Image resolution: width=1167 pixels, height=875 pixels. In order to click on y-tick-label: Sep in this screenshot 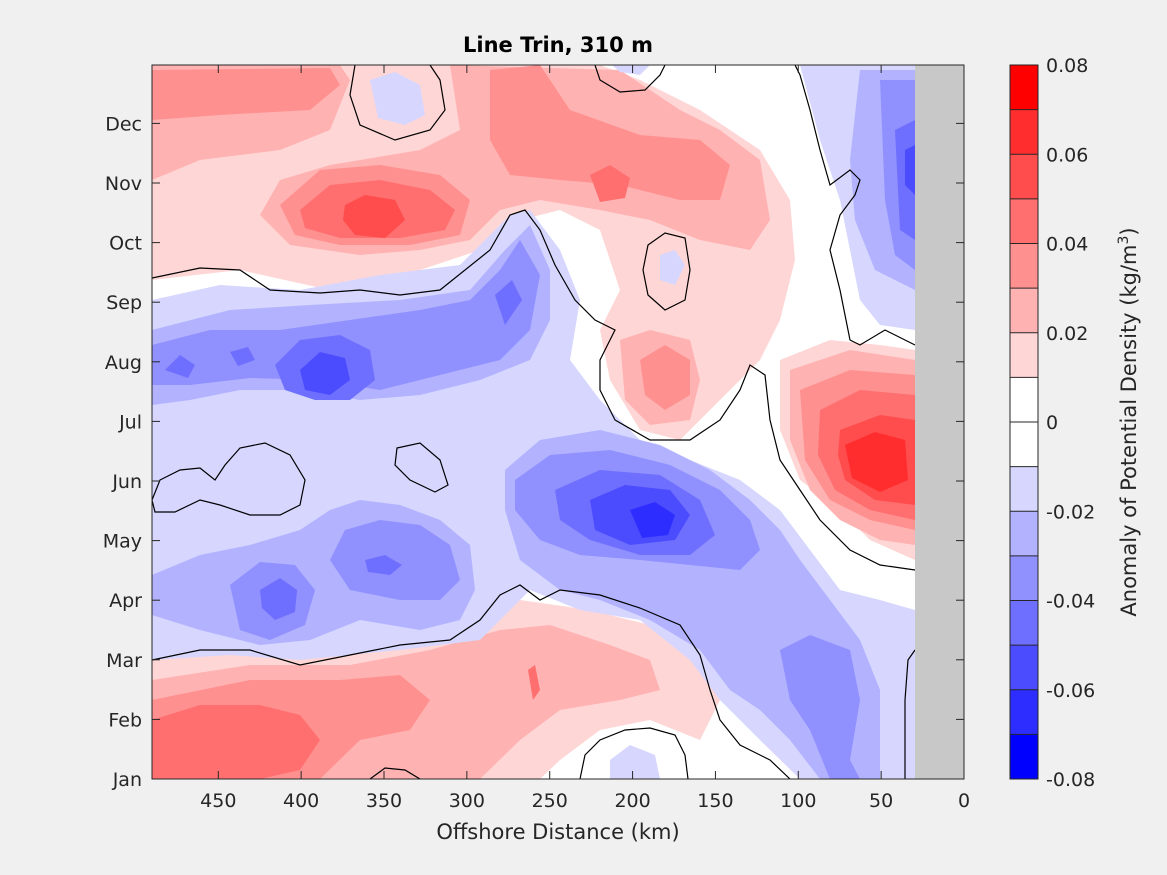, I will do `click(124, 303)`.